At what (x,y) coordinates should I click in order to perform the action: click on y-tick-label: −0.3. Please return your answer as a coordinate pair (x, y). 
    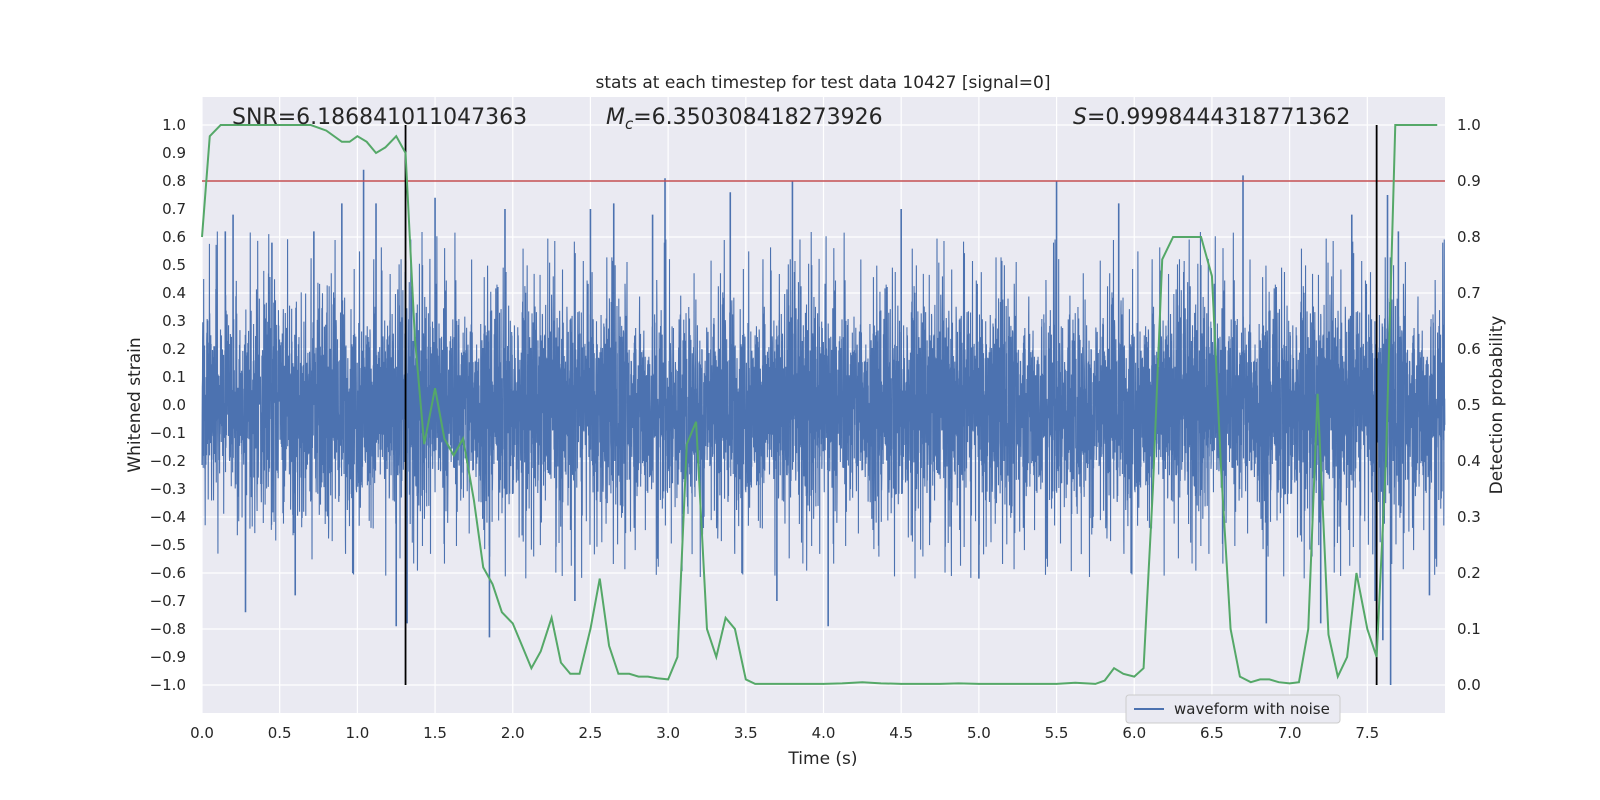
    Looking at the image, I should click on (168, 489).